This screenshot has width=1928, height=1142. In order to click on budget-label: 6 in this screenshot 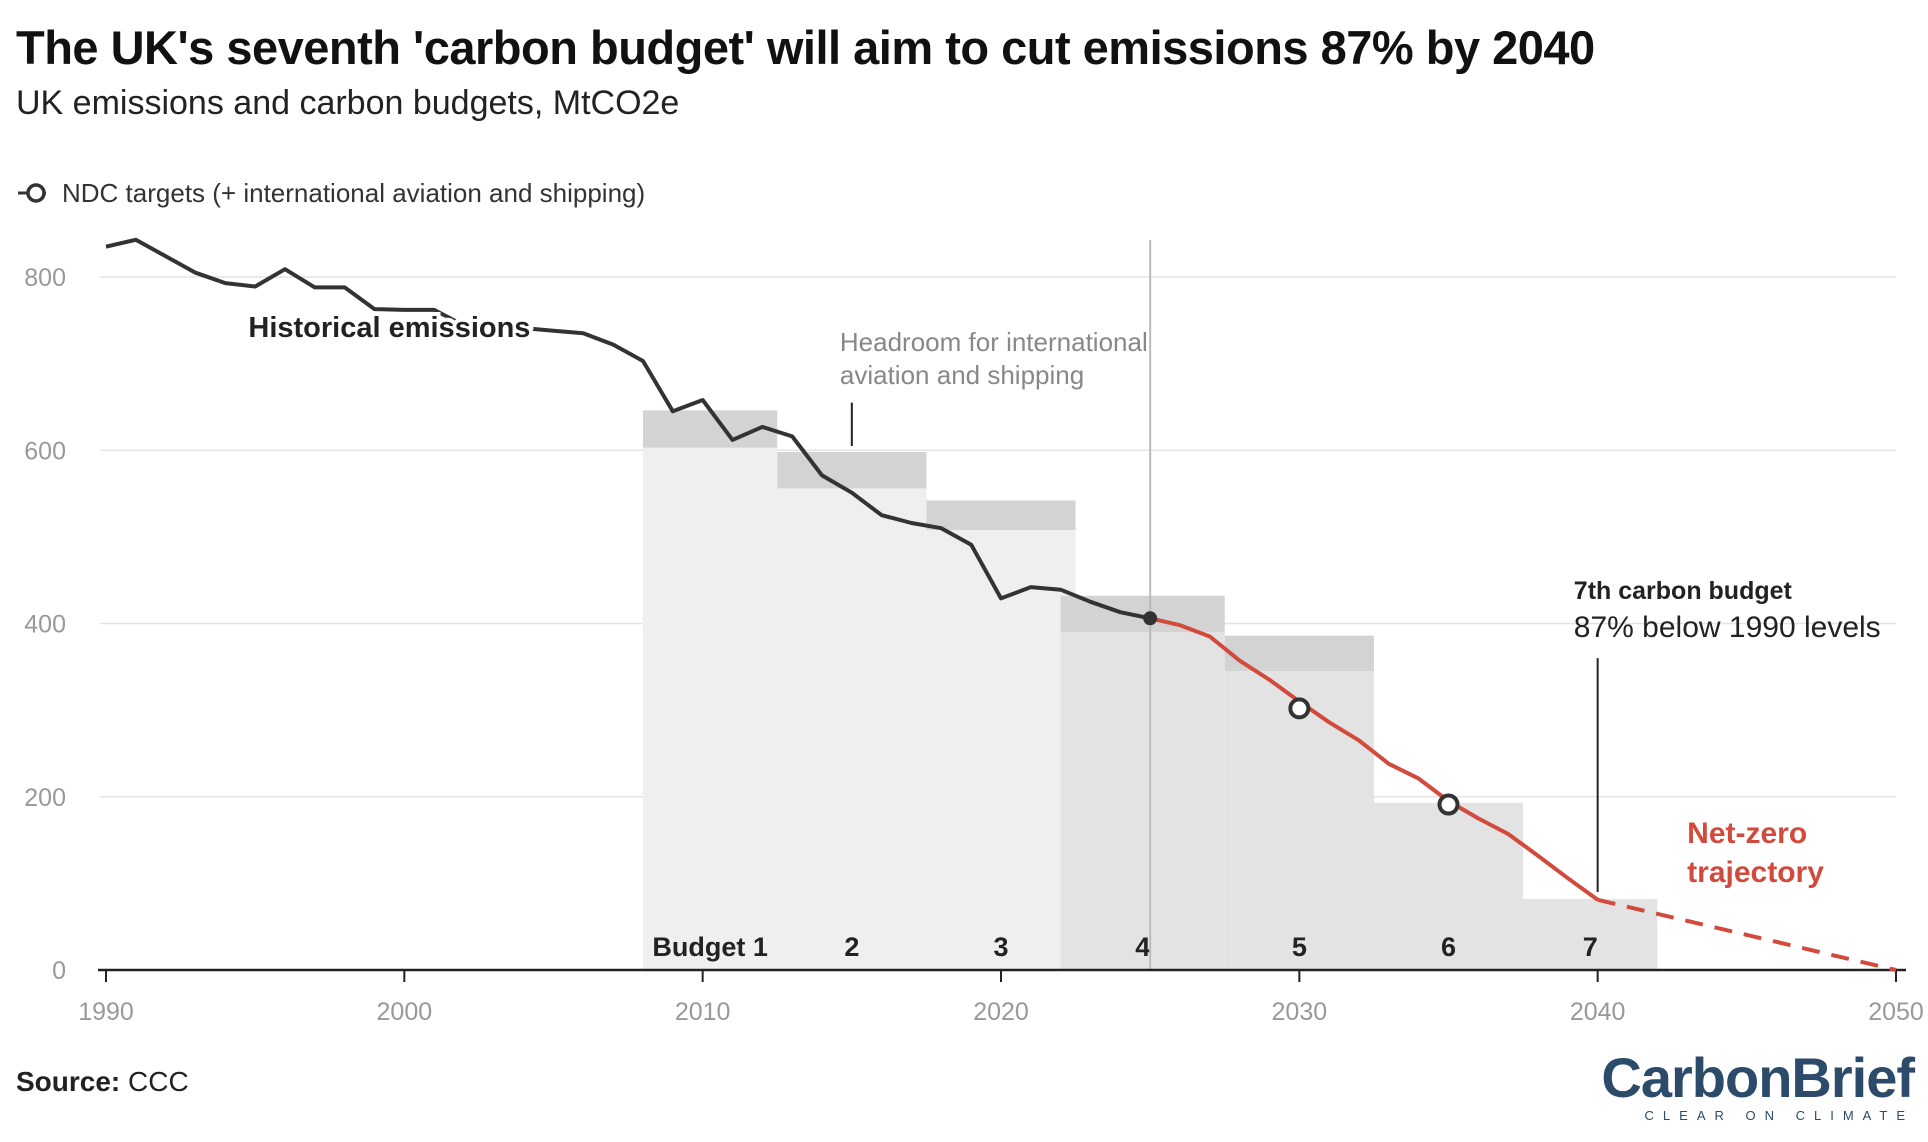, I will do `click(1448, 947)`.